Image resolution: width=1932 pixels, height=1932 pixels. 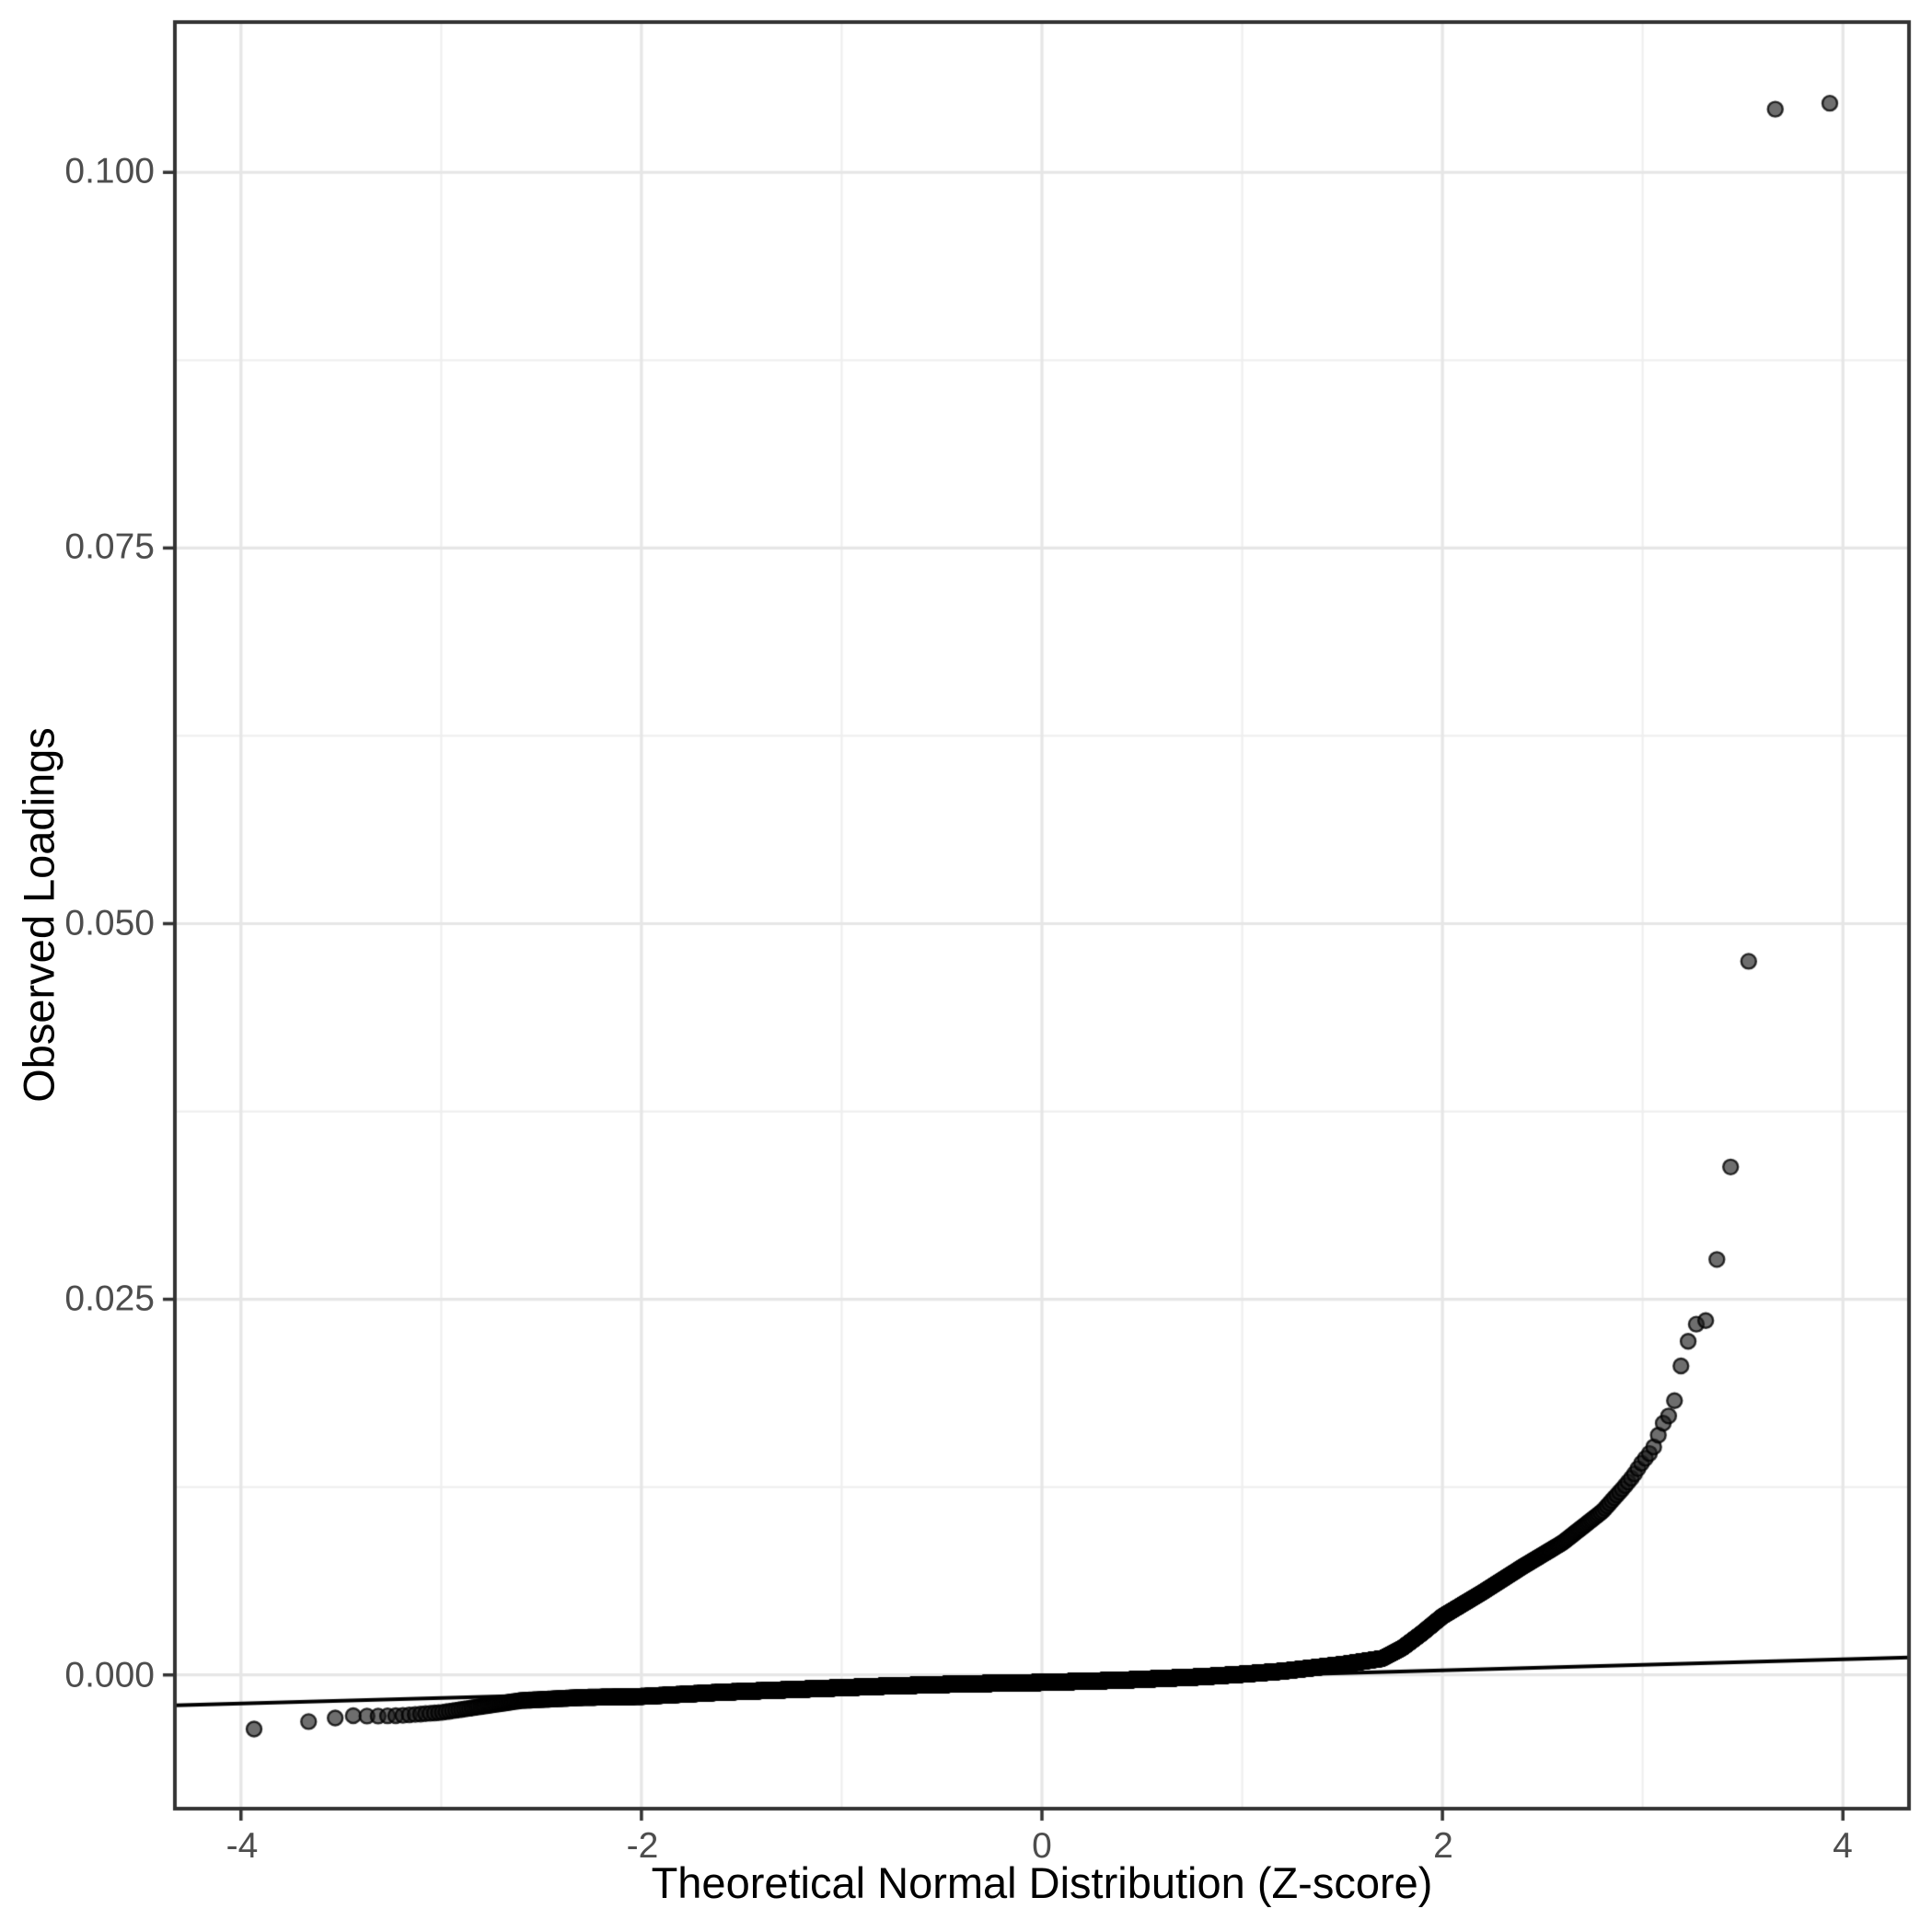 I want to click on x-tick-label-4: 4, so click(x=1843, y=1846).